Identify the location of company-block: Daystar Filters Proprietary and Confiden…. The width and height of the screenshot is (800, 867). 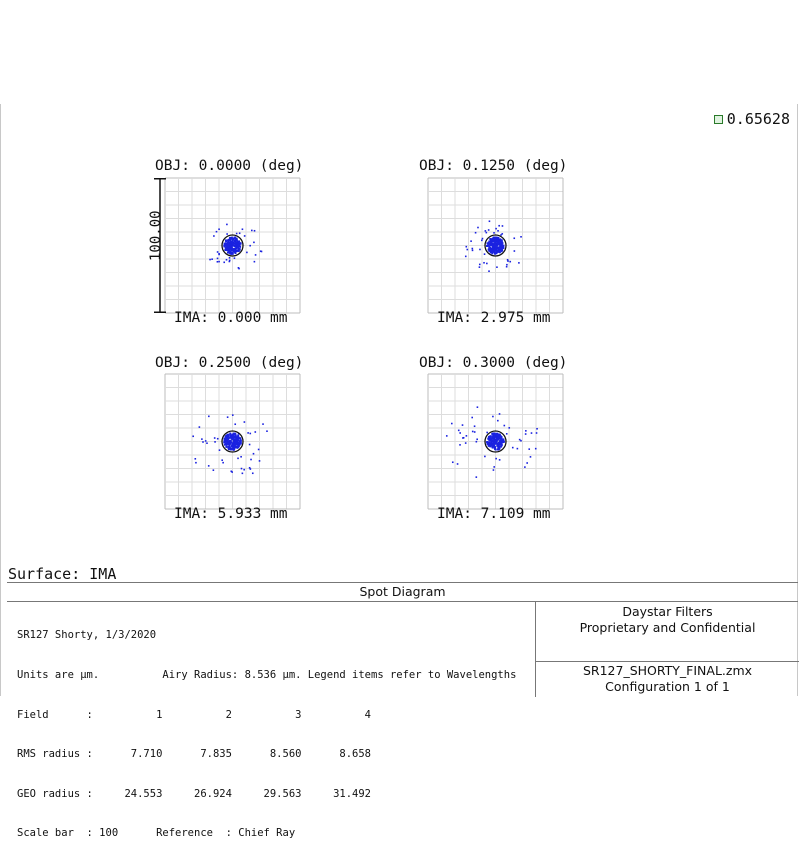
(667, 631).